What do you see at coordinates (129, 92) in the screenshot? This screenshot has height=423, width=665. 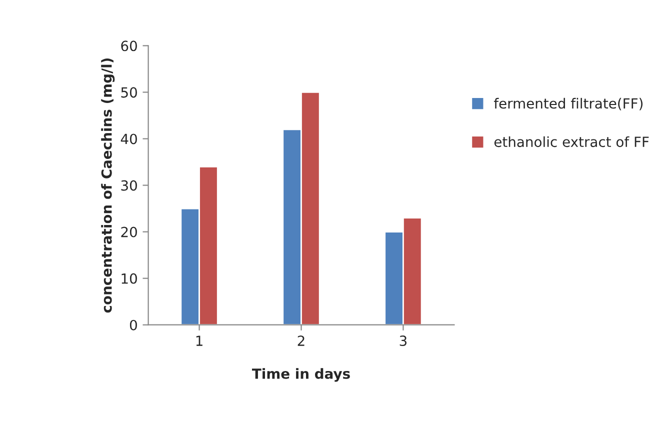 I see `y-tick-label: 50` at bounding box center [129, 92].